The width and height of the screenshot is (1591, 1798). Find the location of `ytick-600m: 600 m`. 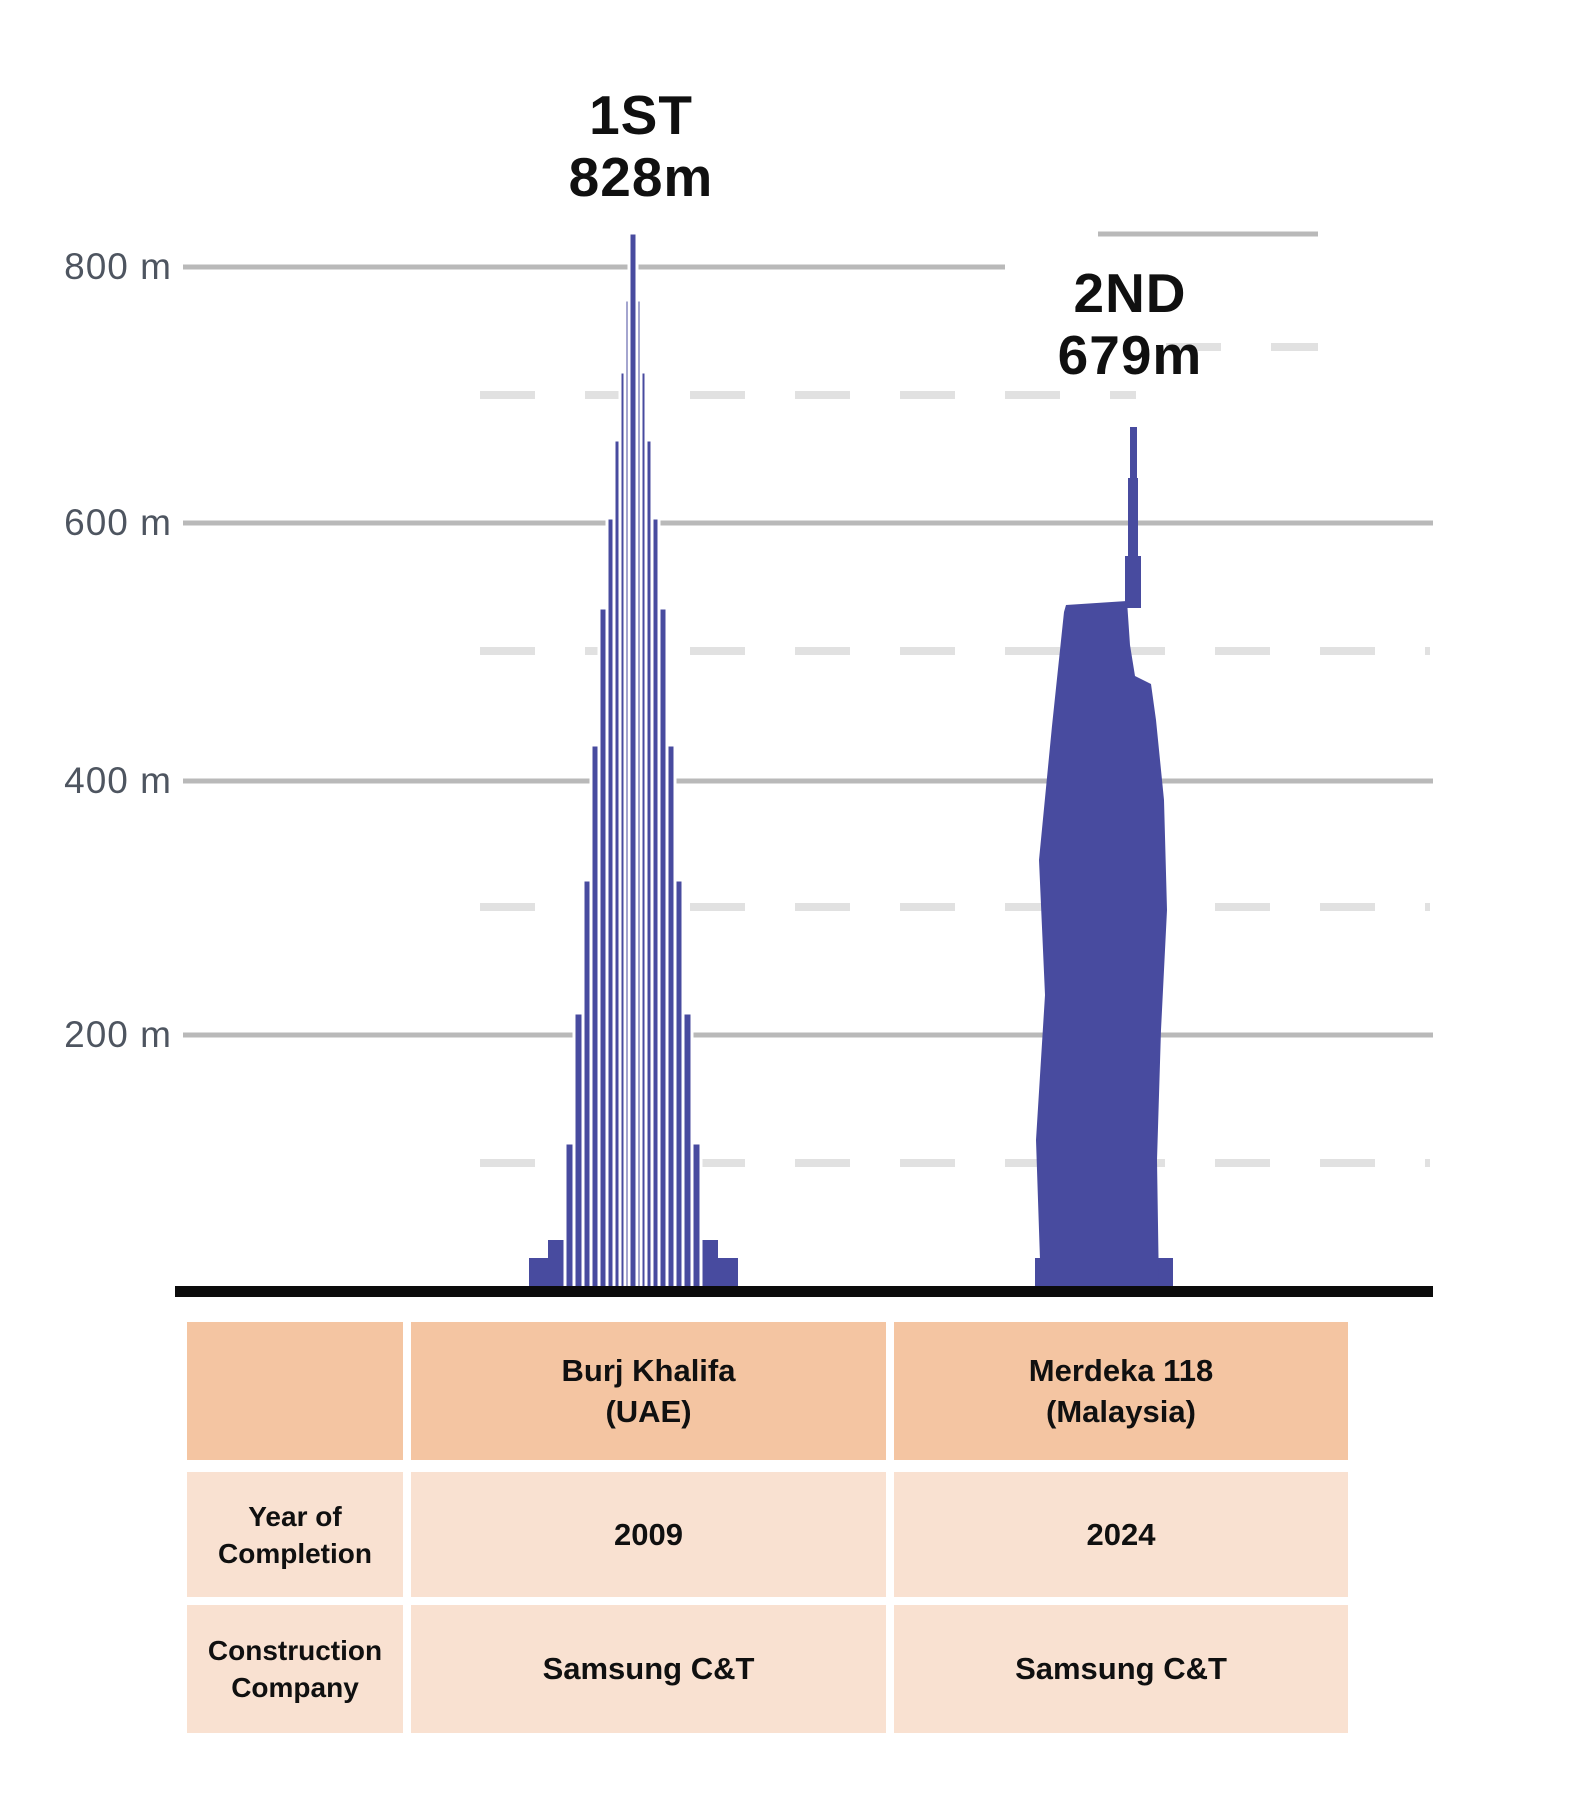

ytick-600m: 600 m is located at coordinates (118, 522).